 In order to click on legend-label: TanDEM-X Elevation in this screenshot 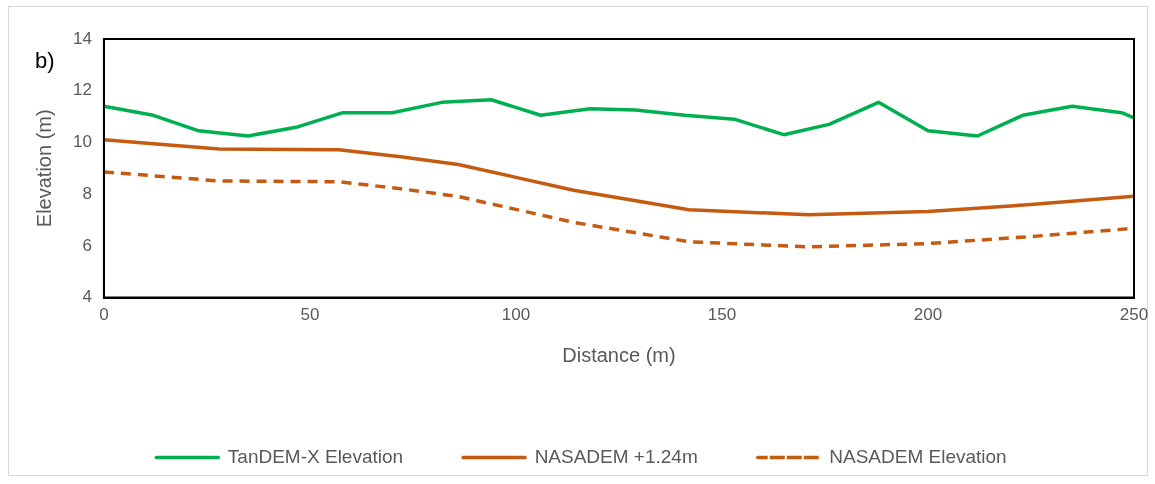, I will do `click(315, 456)`.